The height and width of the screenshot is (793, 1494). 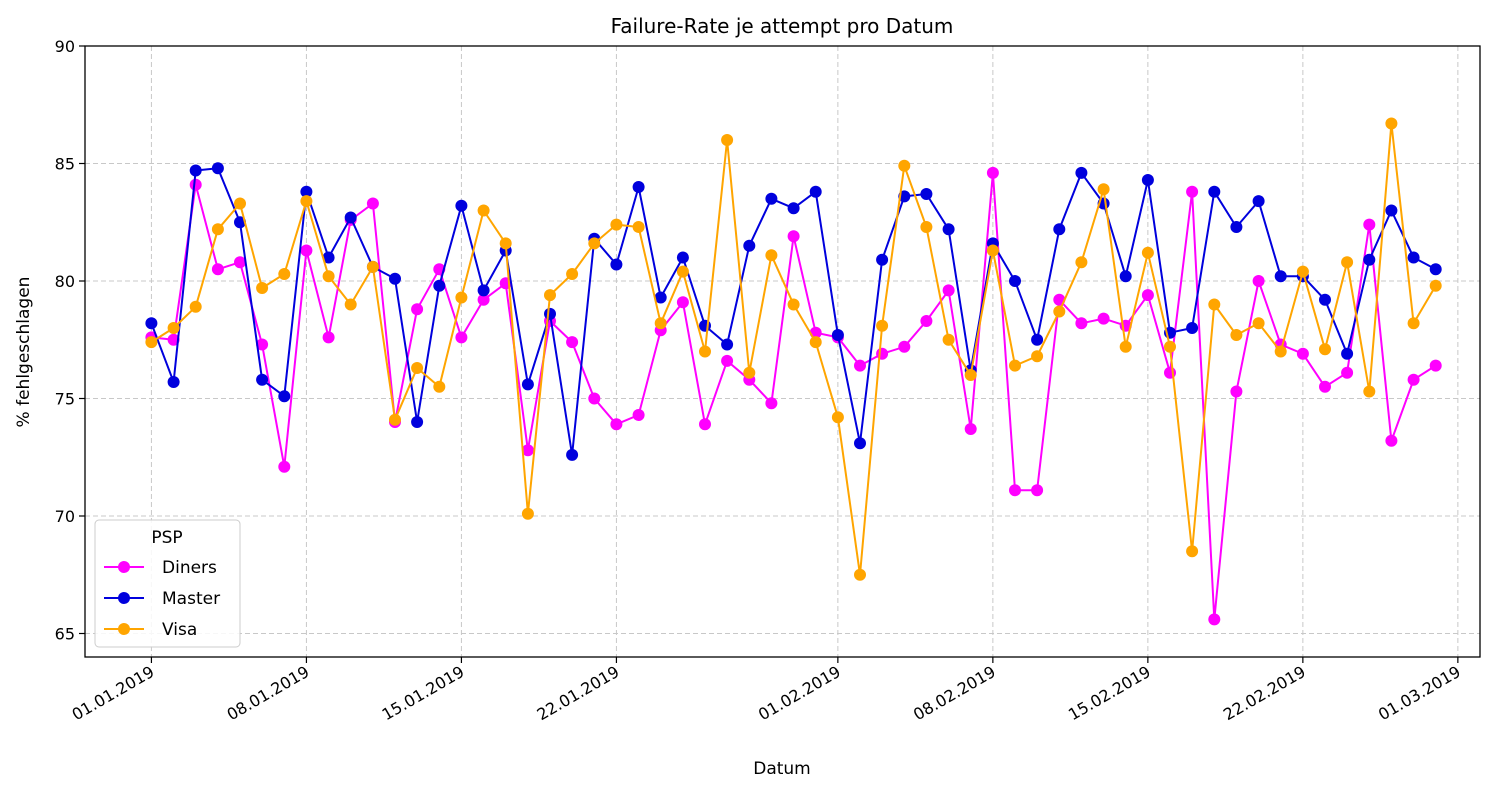 I want to click on legend-item-diners: Diners, so click(x=160, y=568).